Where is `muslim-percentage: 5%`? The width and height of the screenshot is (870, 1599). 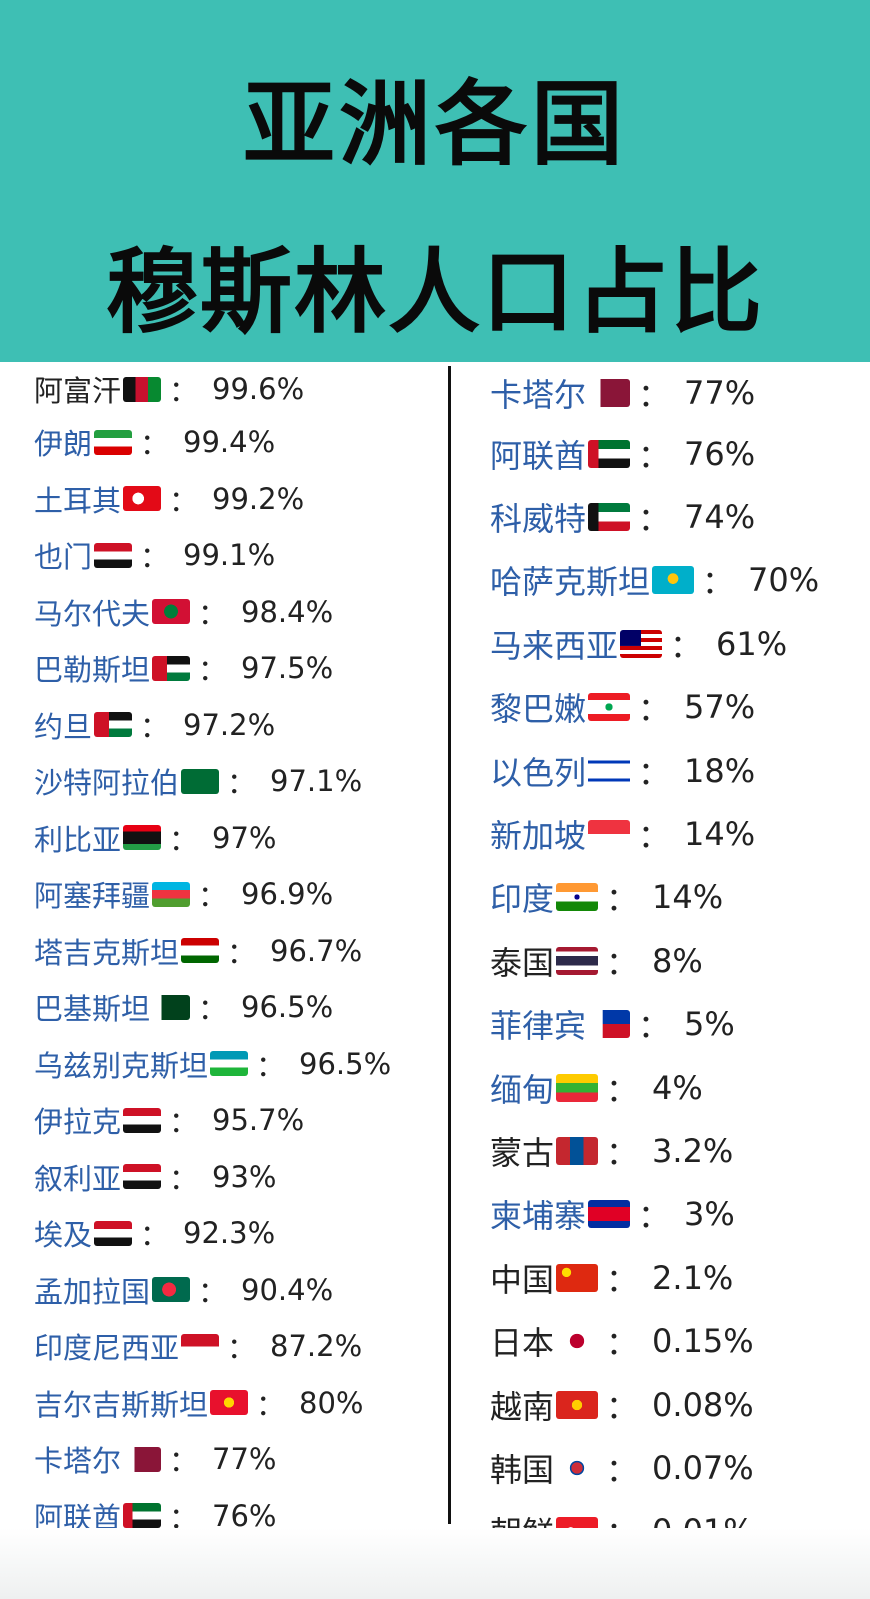 muslim-percentage: 5% is located at coordinates (709, 1024).